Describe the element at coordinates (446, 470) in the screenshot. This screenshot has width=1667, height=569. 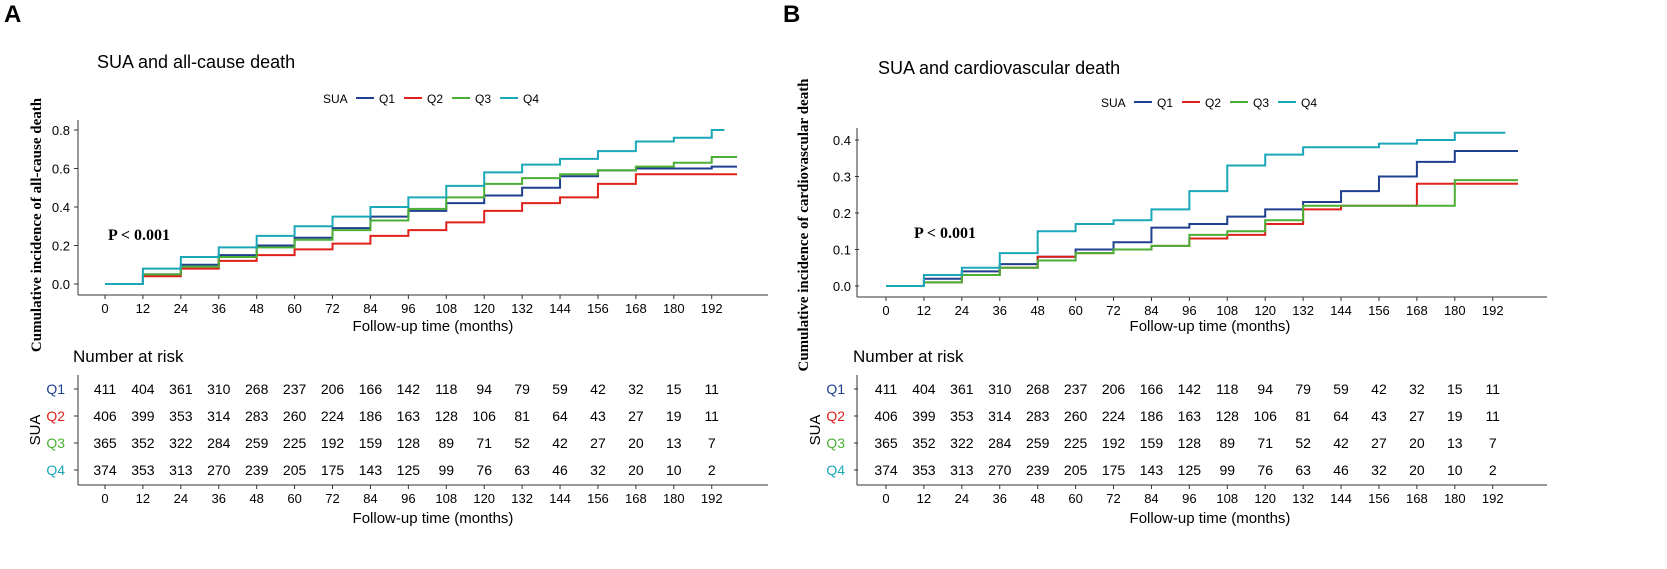
I see `risk-cell: 99` at that location.